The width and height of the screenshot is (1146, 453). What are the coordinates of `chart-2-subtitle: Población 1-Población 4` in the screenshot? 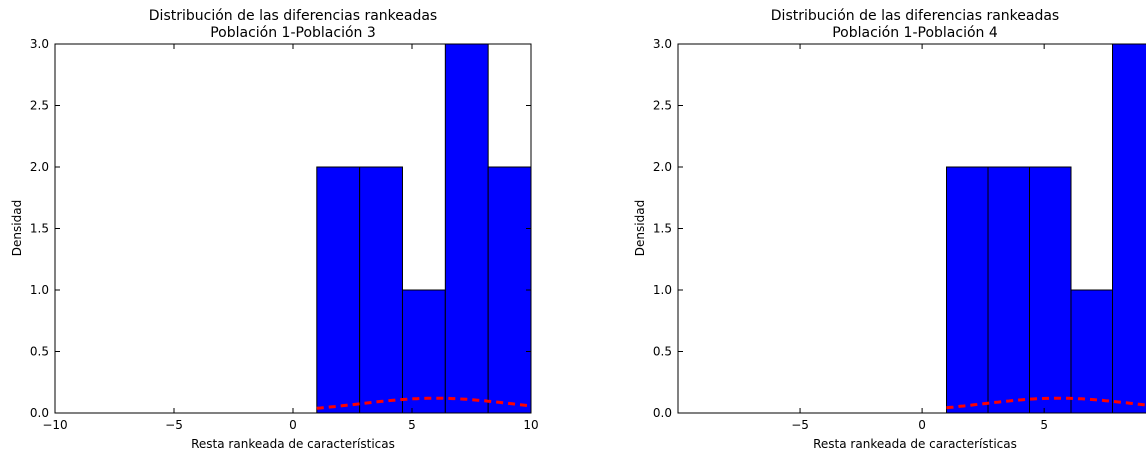 It's located at (915, 33).